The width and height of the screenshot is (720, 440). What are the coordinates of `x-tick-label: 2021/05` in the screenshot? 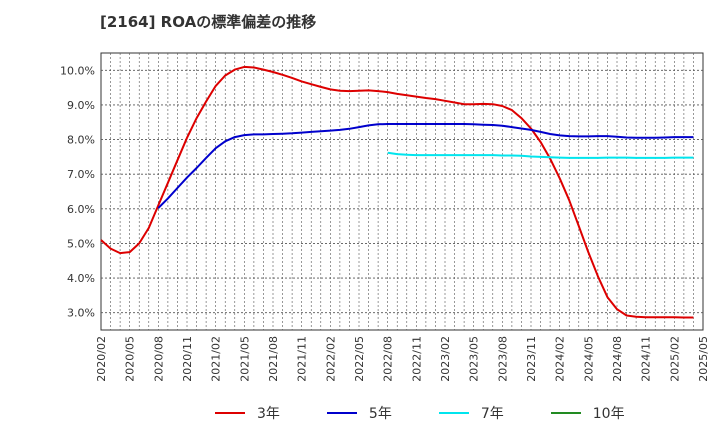 It's located at (244, 359).